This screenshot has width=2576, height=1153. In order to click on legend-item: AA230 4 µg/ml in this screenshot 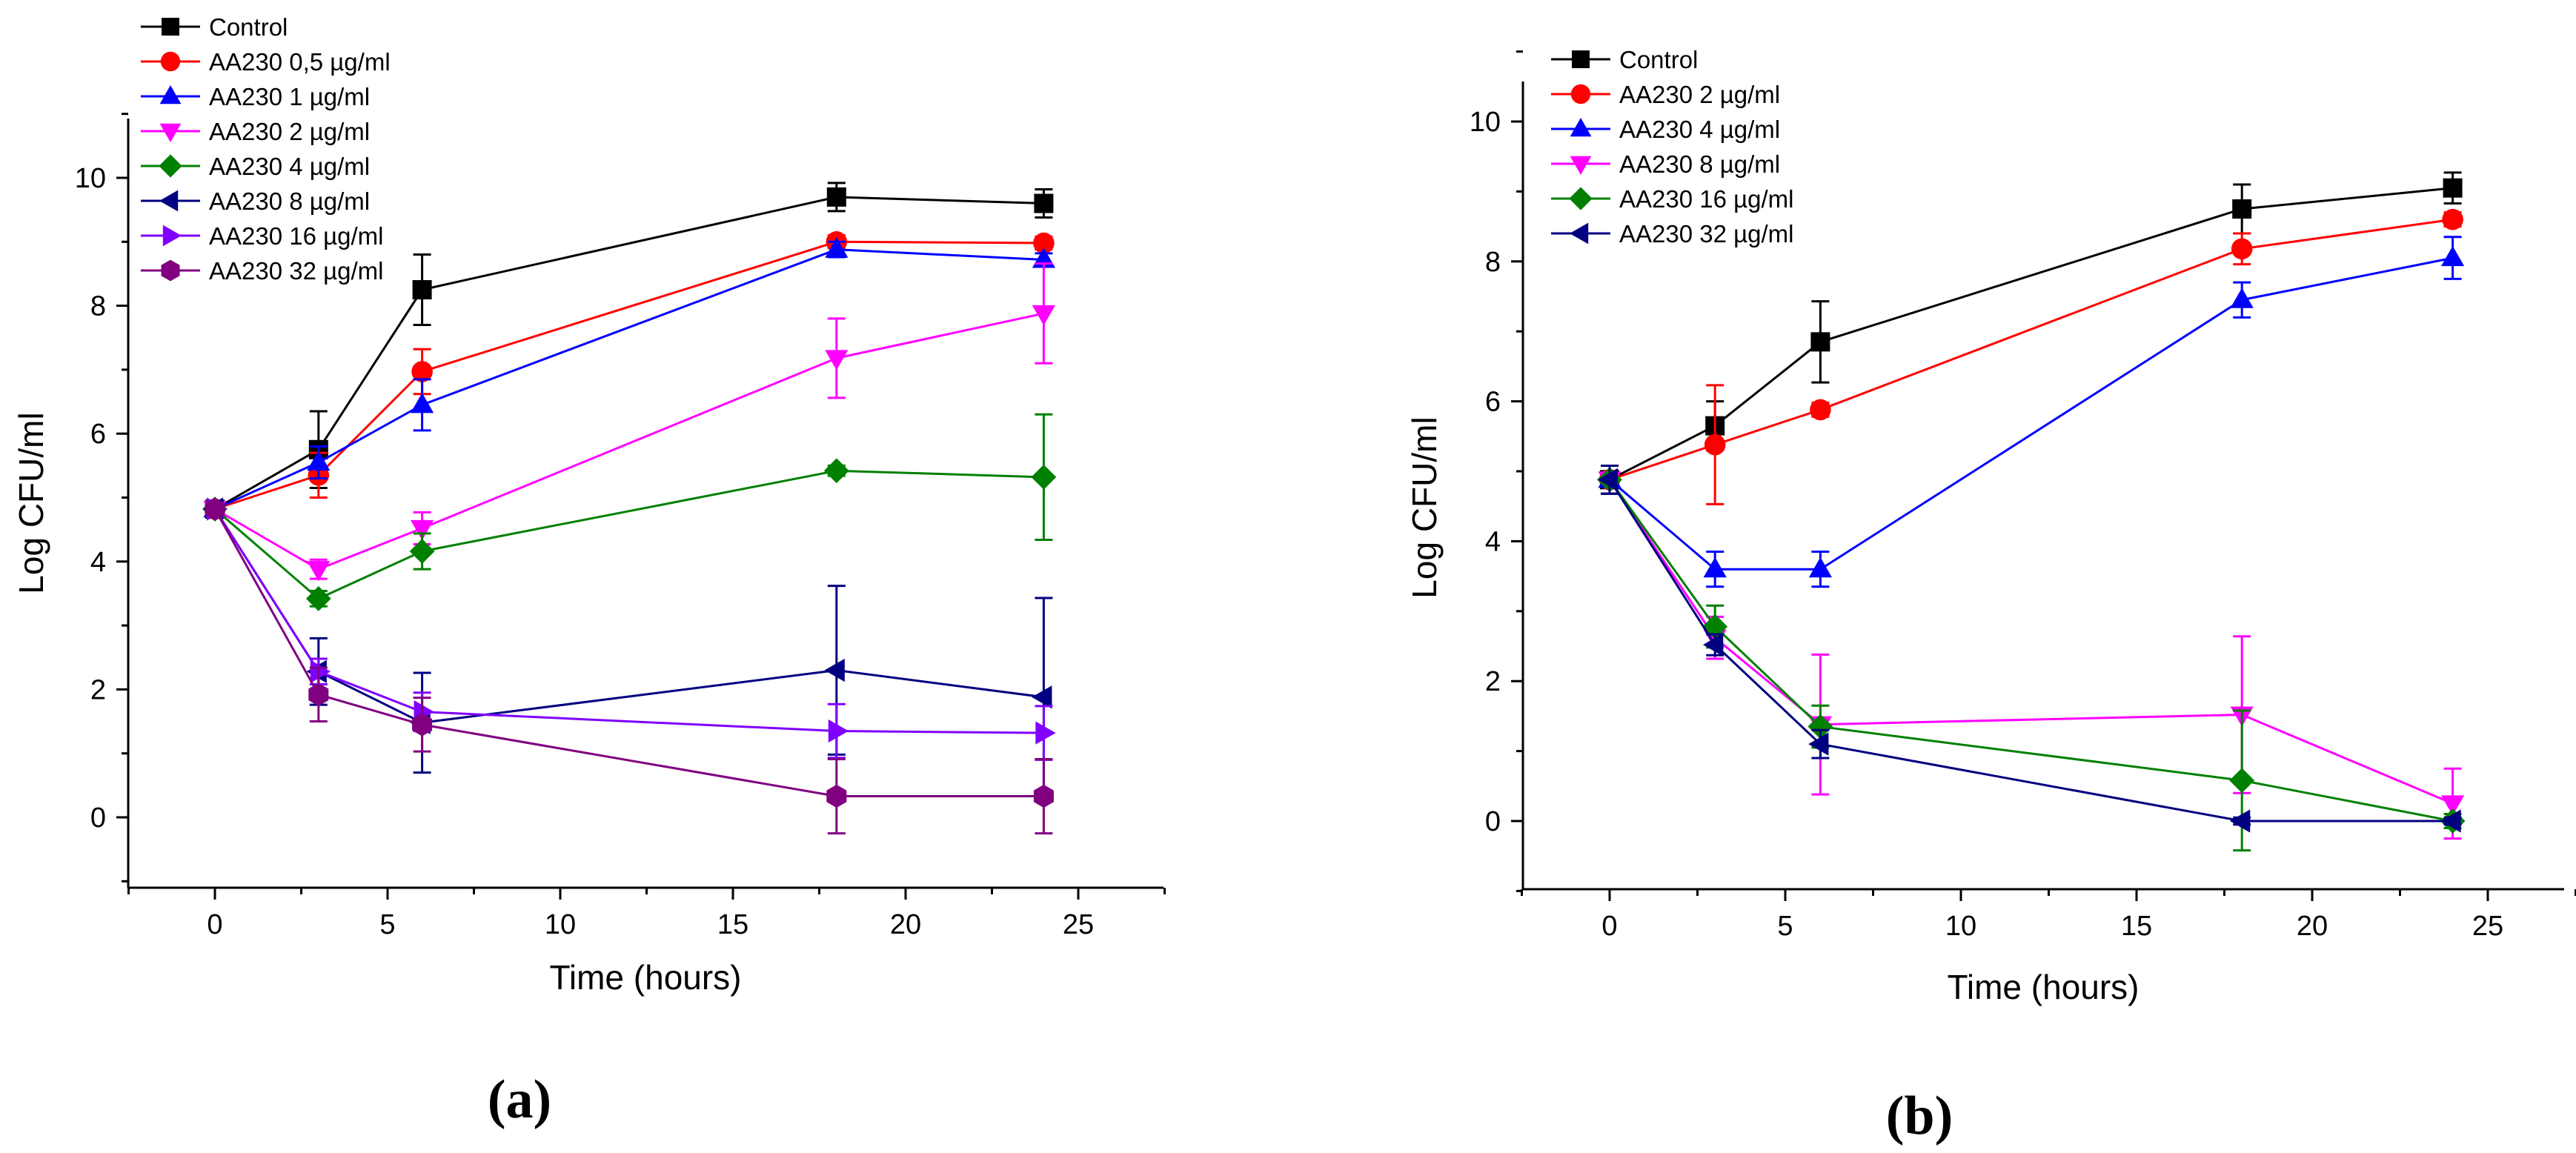, I will do `click(255, 166)`.